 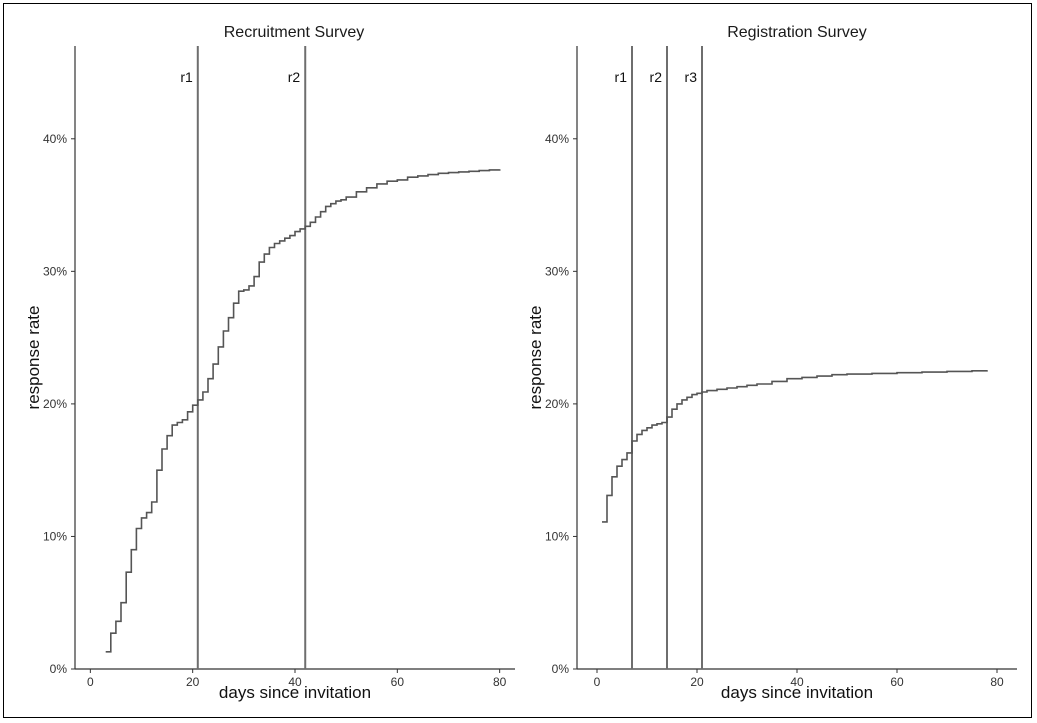 I want to click on reminder-label: r3, so click(x=691, y=77).